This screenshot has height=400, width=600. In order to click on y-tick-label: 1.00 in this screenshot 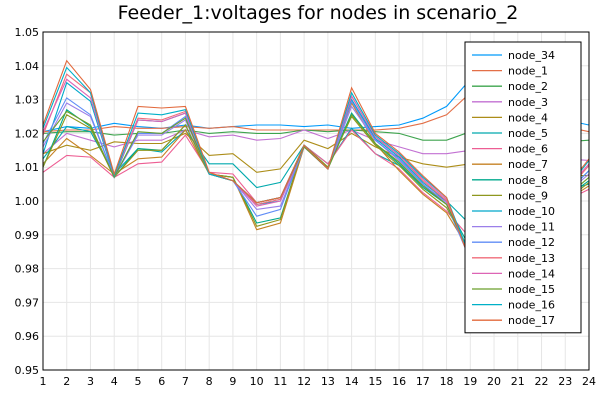, I will do `click(27, 201)`.